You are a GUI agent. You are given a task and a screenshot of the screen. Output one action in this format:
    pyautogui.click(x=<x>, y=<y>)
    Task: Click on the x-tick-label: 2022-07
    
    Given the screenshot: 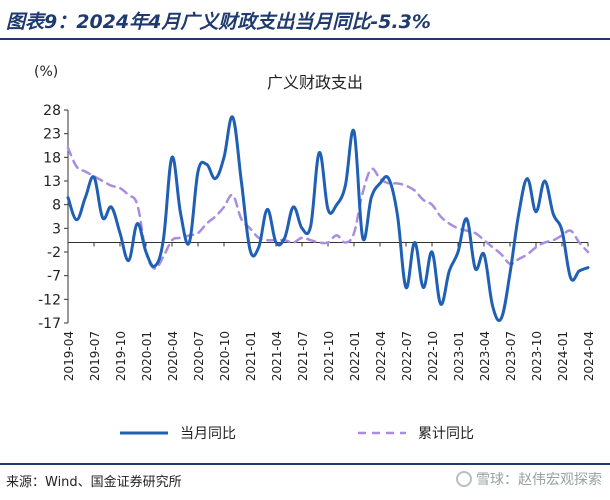 What is the action you would take?
    pyautogui.click(x=407, y=356)
    